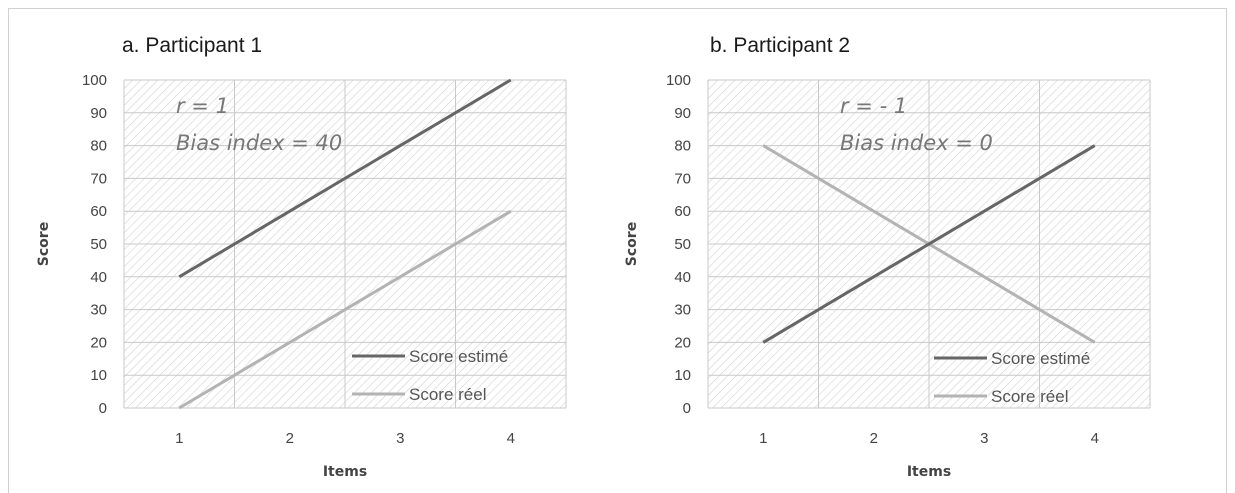 The width and height of the screenshot is (1235, 493). What do you see at coordinates (916, 143) in the screenshot?
I see `bias-index-annotation: Bias index = 0` at bounding box center [916, 143].